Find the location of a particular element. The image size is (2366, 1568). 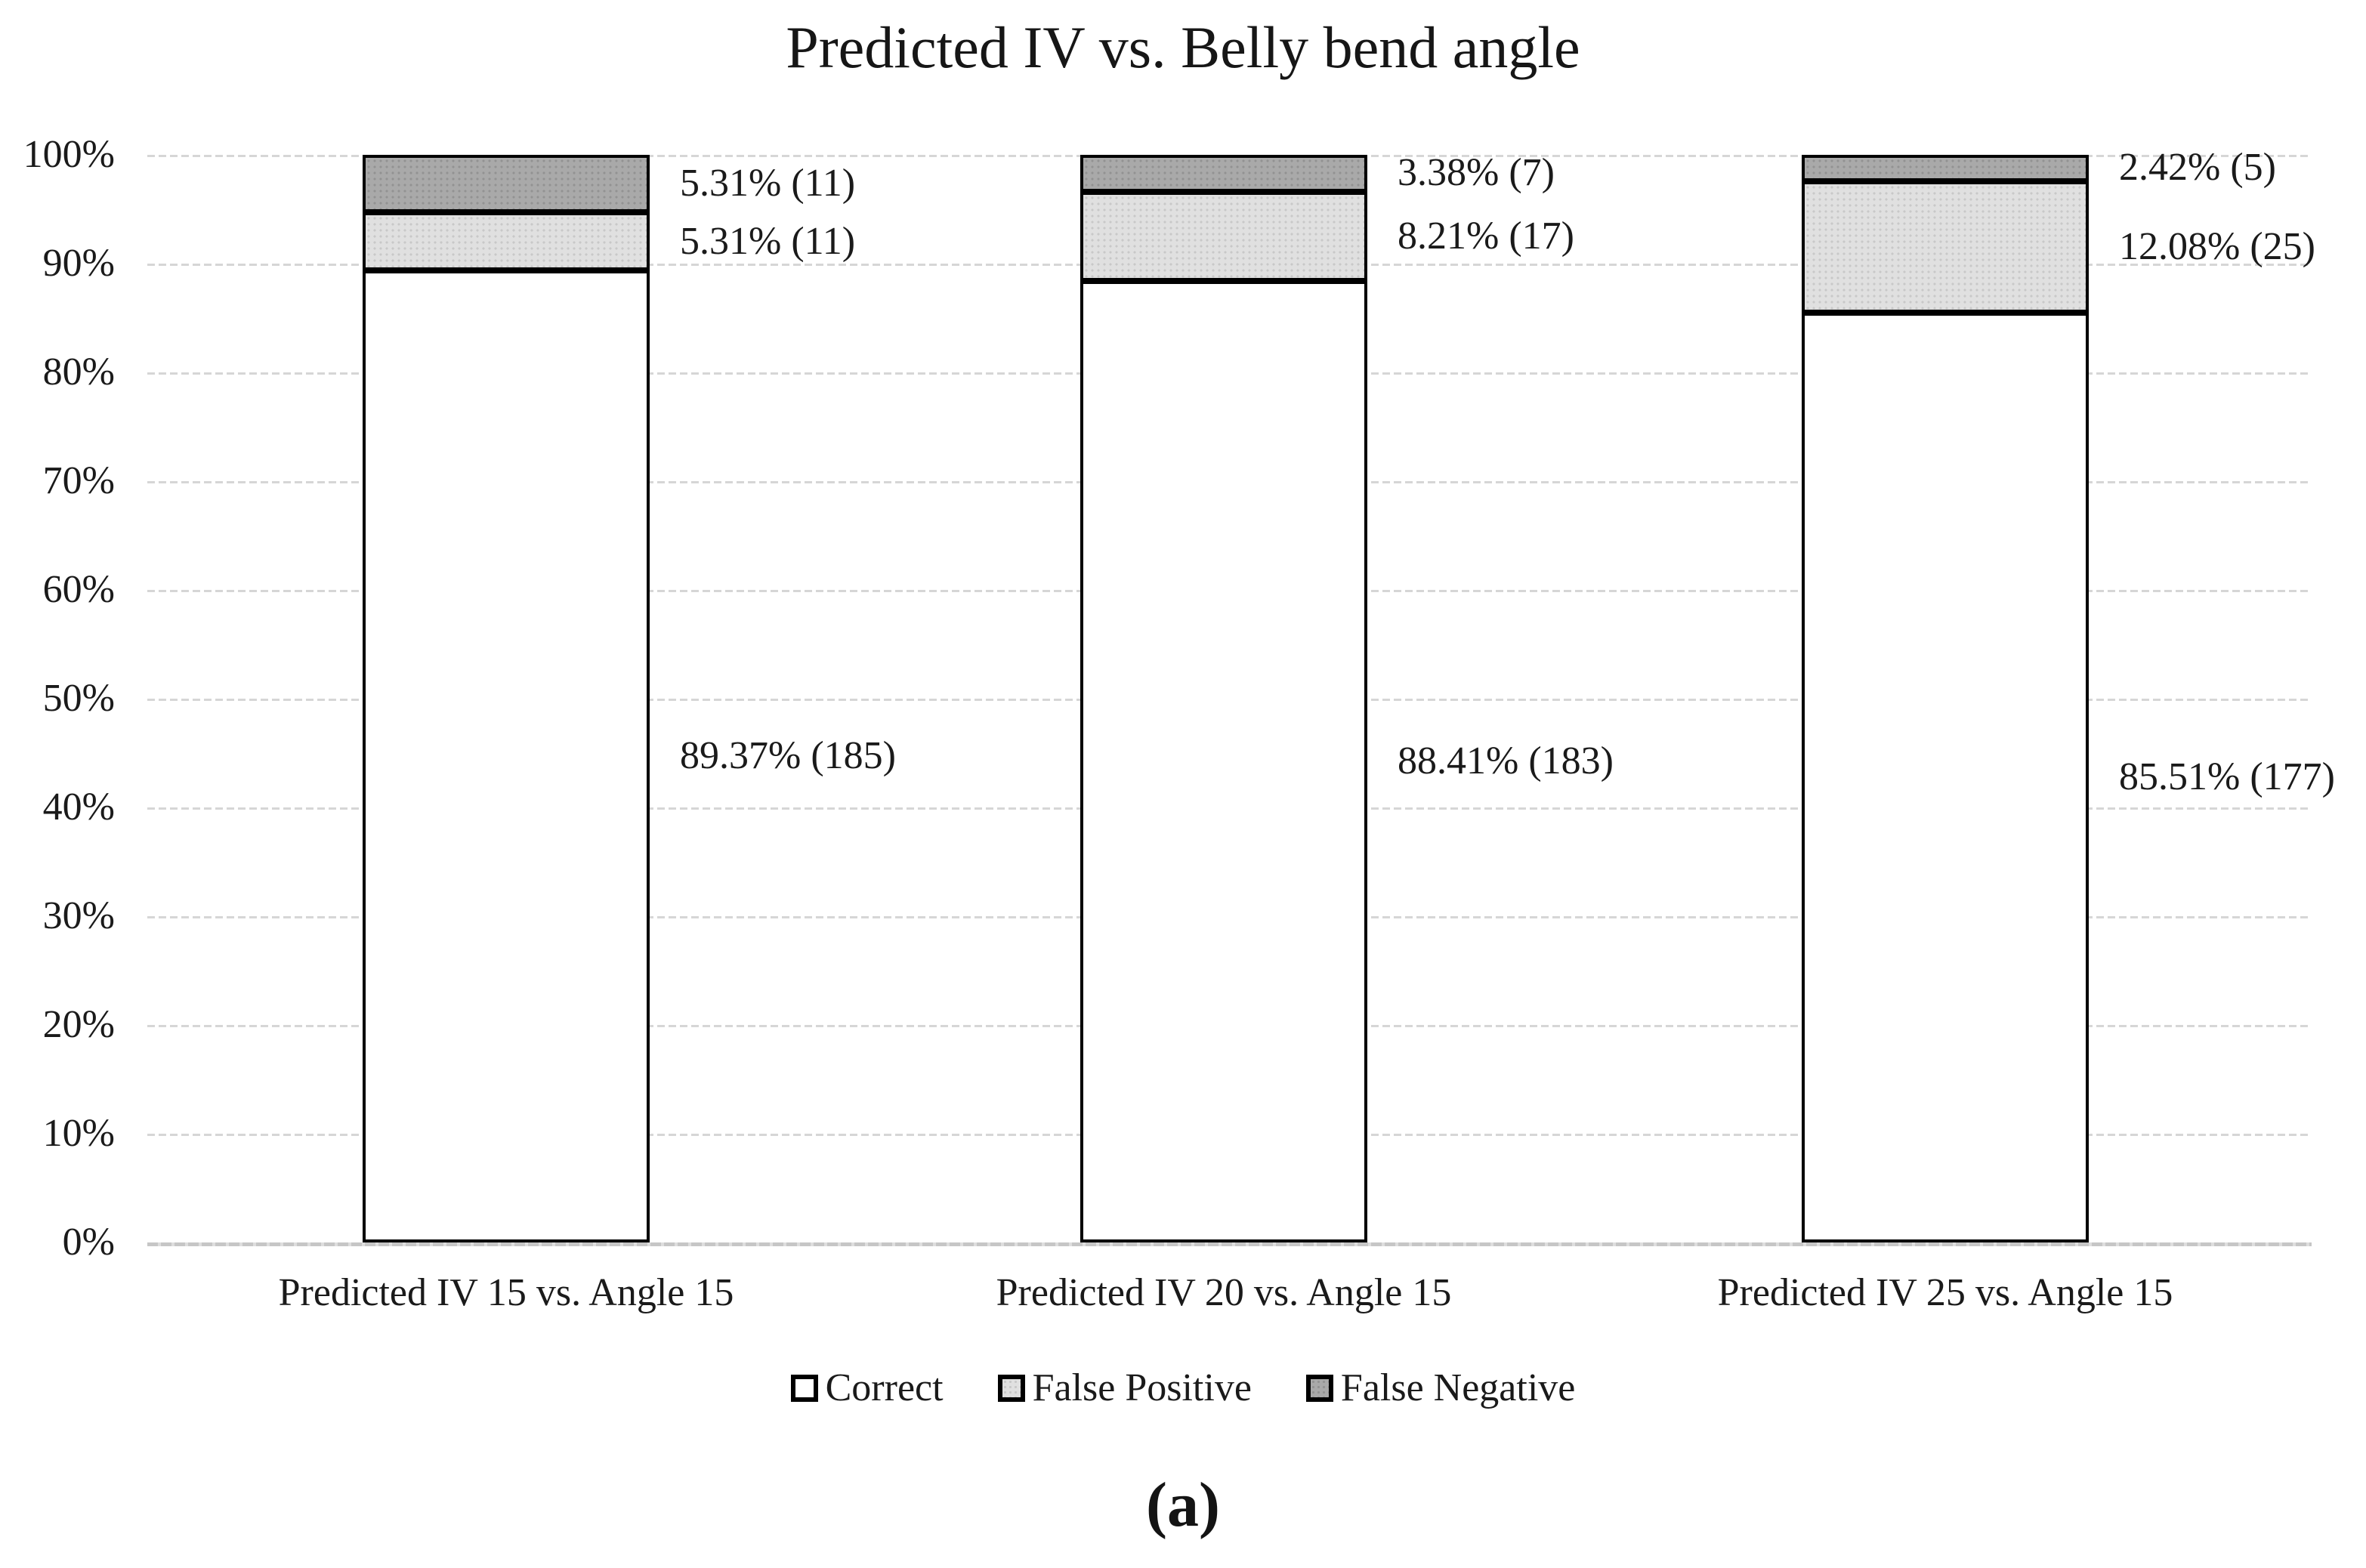

y-tick-label-90%: 90% is located at coordinates (78, 263).